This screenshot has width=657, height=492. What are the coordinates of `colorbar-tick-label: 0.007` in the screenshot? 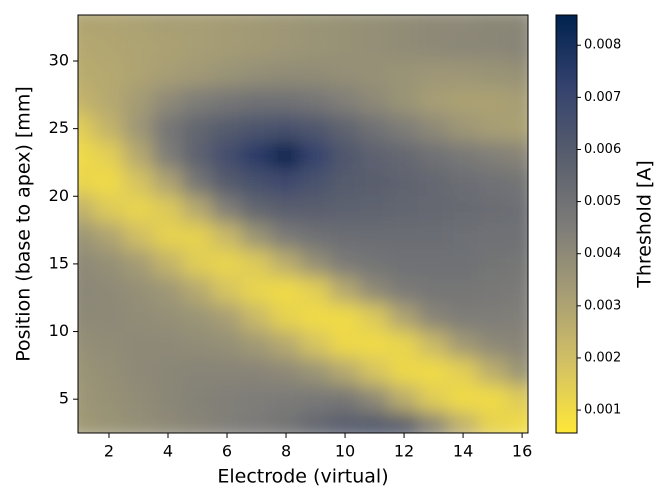 It's located at (602, 97).